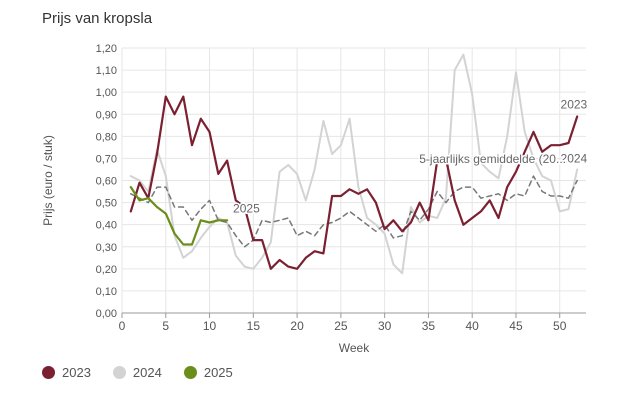  What do you see at coordinates (106, 292) in the screenshot?
I see `y-tick-label: 0,10` at bounding box center [106, 292].